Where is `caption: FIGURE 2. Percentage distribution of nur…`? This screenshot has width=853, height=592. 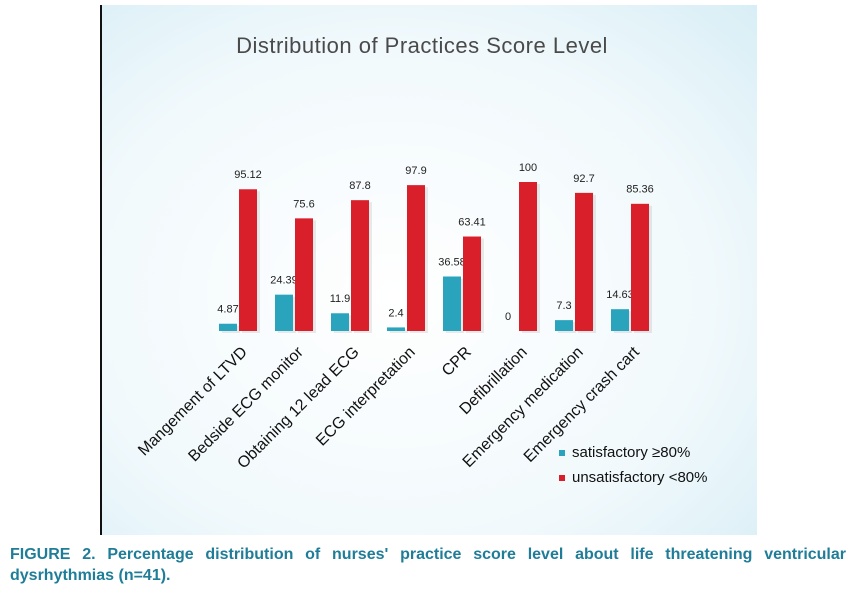
caption: FIGURE 2. Percentage distribution of nur… is located at coordinates (428, 565).